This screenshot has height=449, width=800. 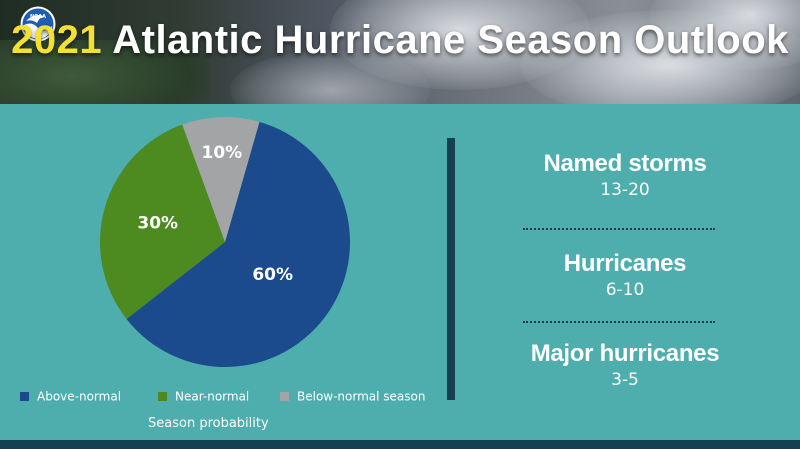 What do you see at coordinates (625, 380) in the screenshot?
I see `stat-value: 3-5` at bounding box center [625, 380].